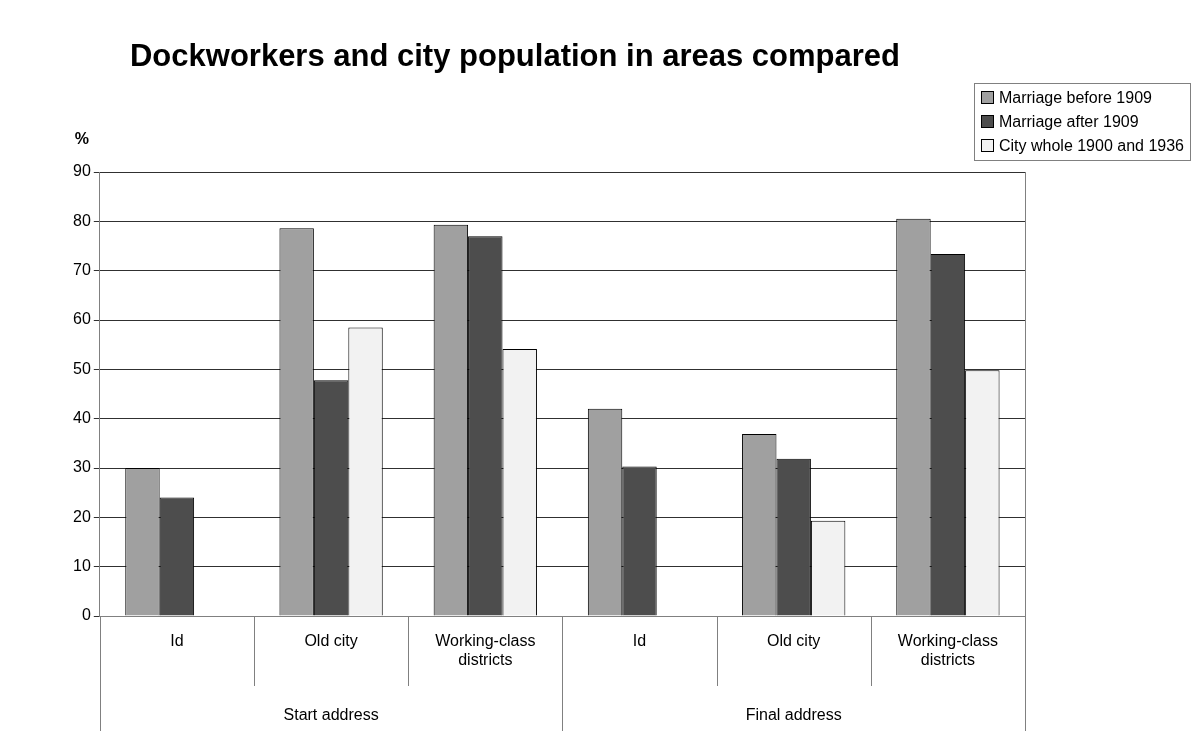 Image resolution: width=1197 pixels, height=744 pixels. I want to click on y-tick-label: 0, so click(86, 615).